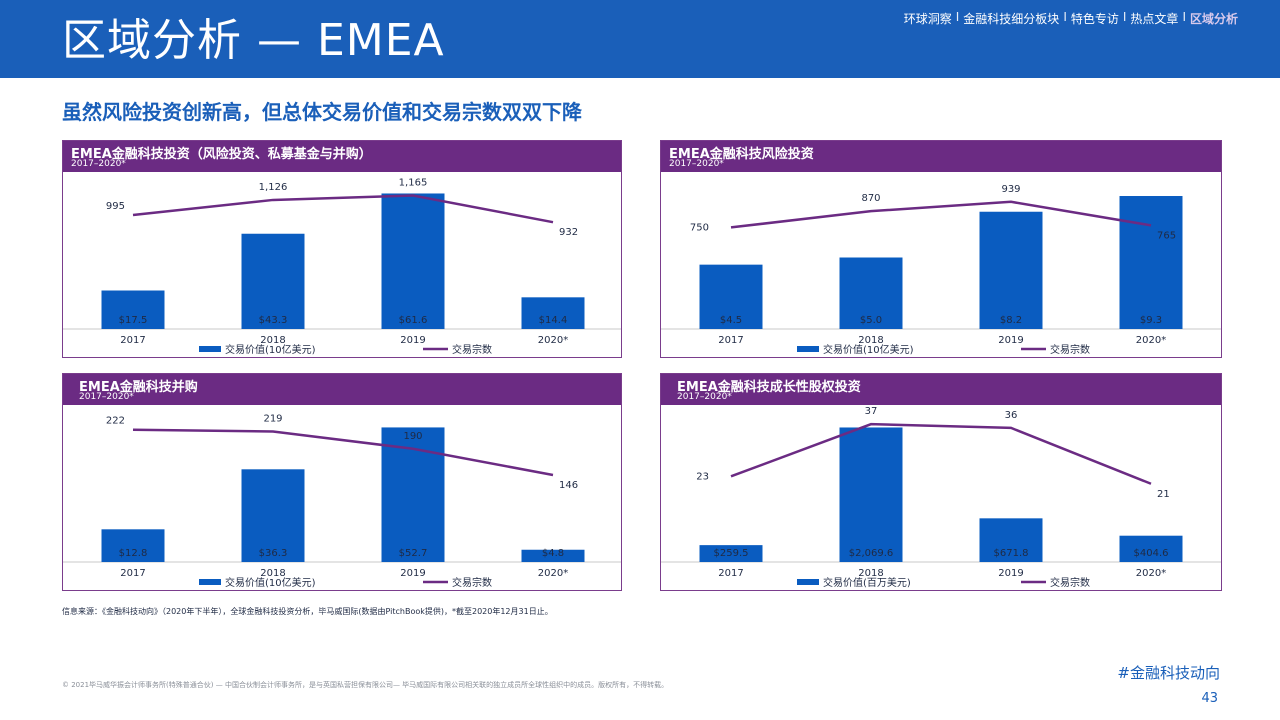 This screenshot has height=720, width=1280. Describe the element at coordinates (1163, 494) in the screenshot. I see `line-value-label: 21` at that location.